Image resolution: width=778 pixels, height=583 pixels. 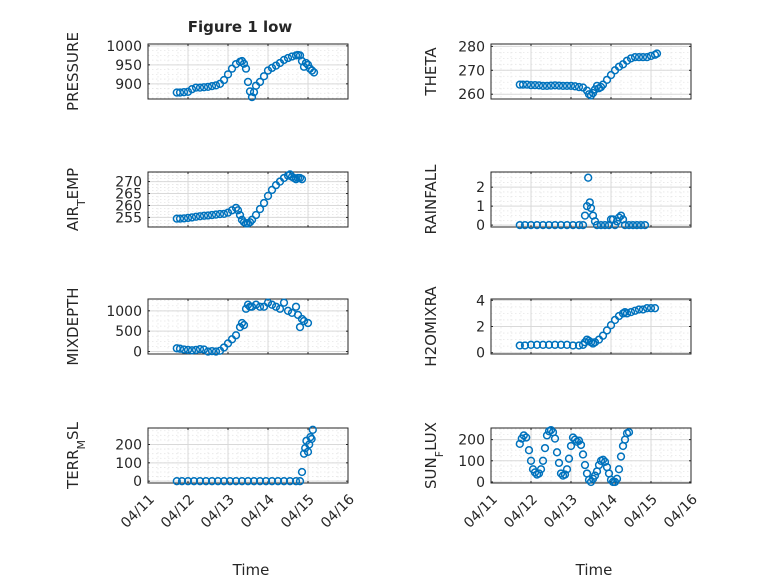 I want to click on y-tick-label: 255, so click(x=128, y=218).